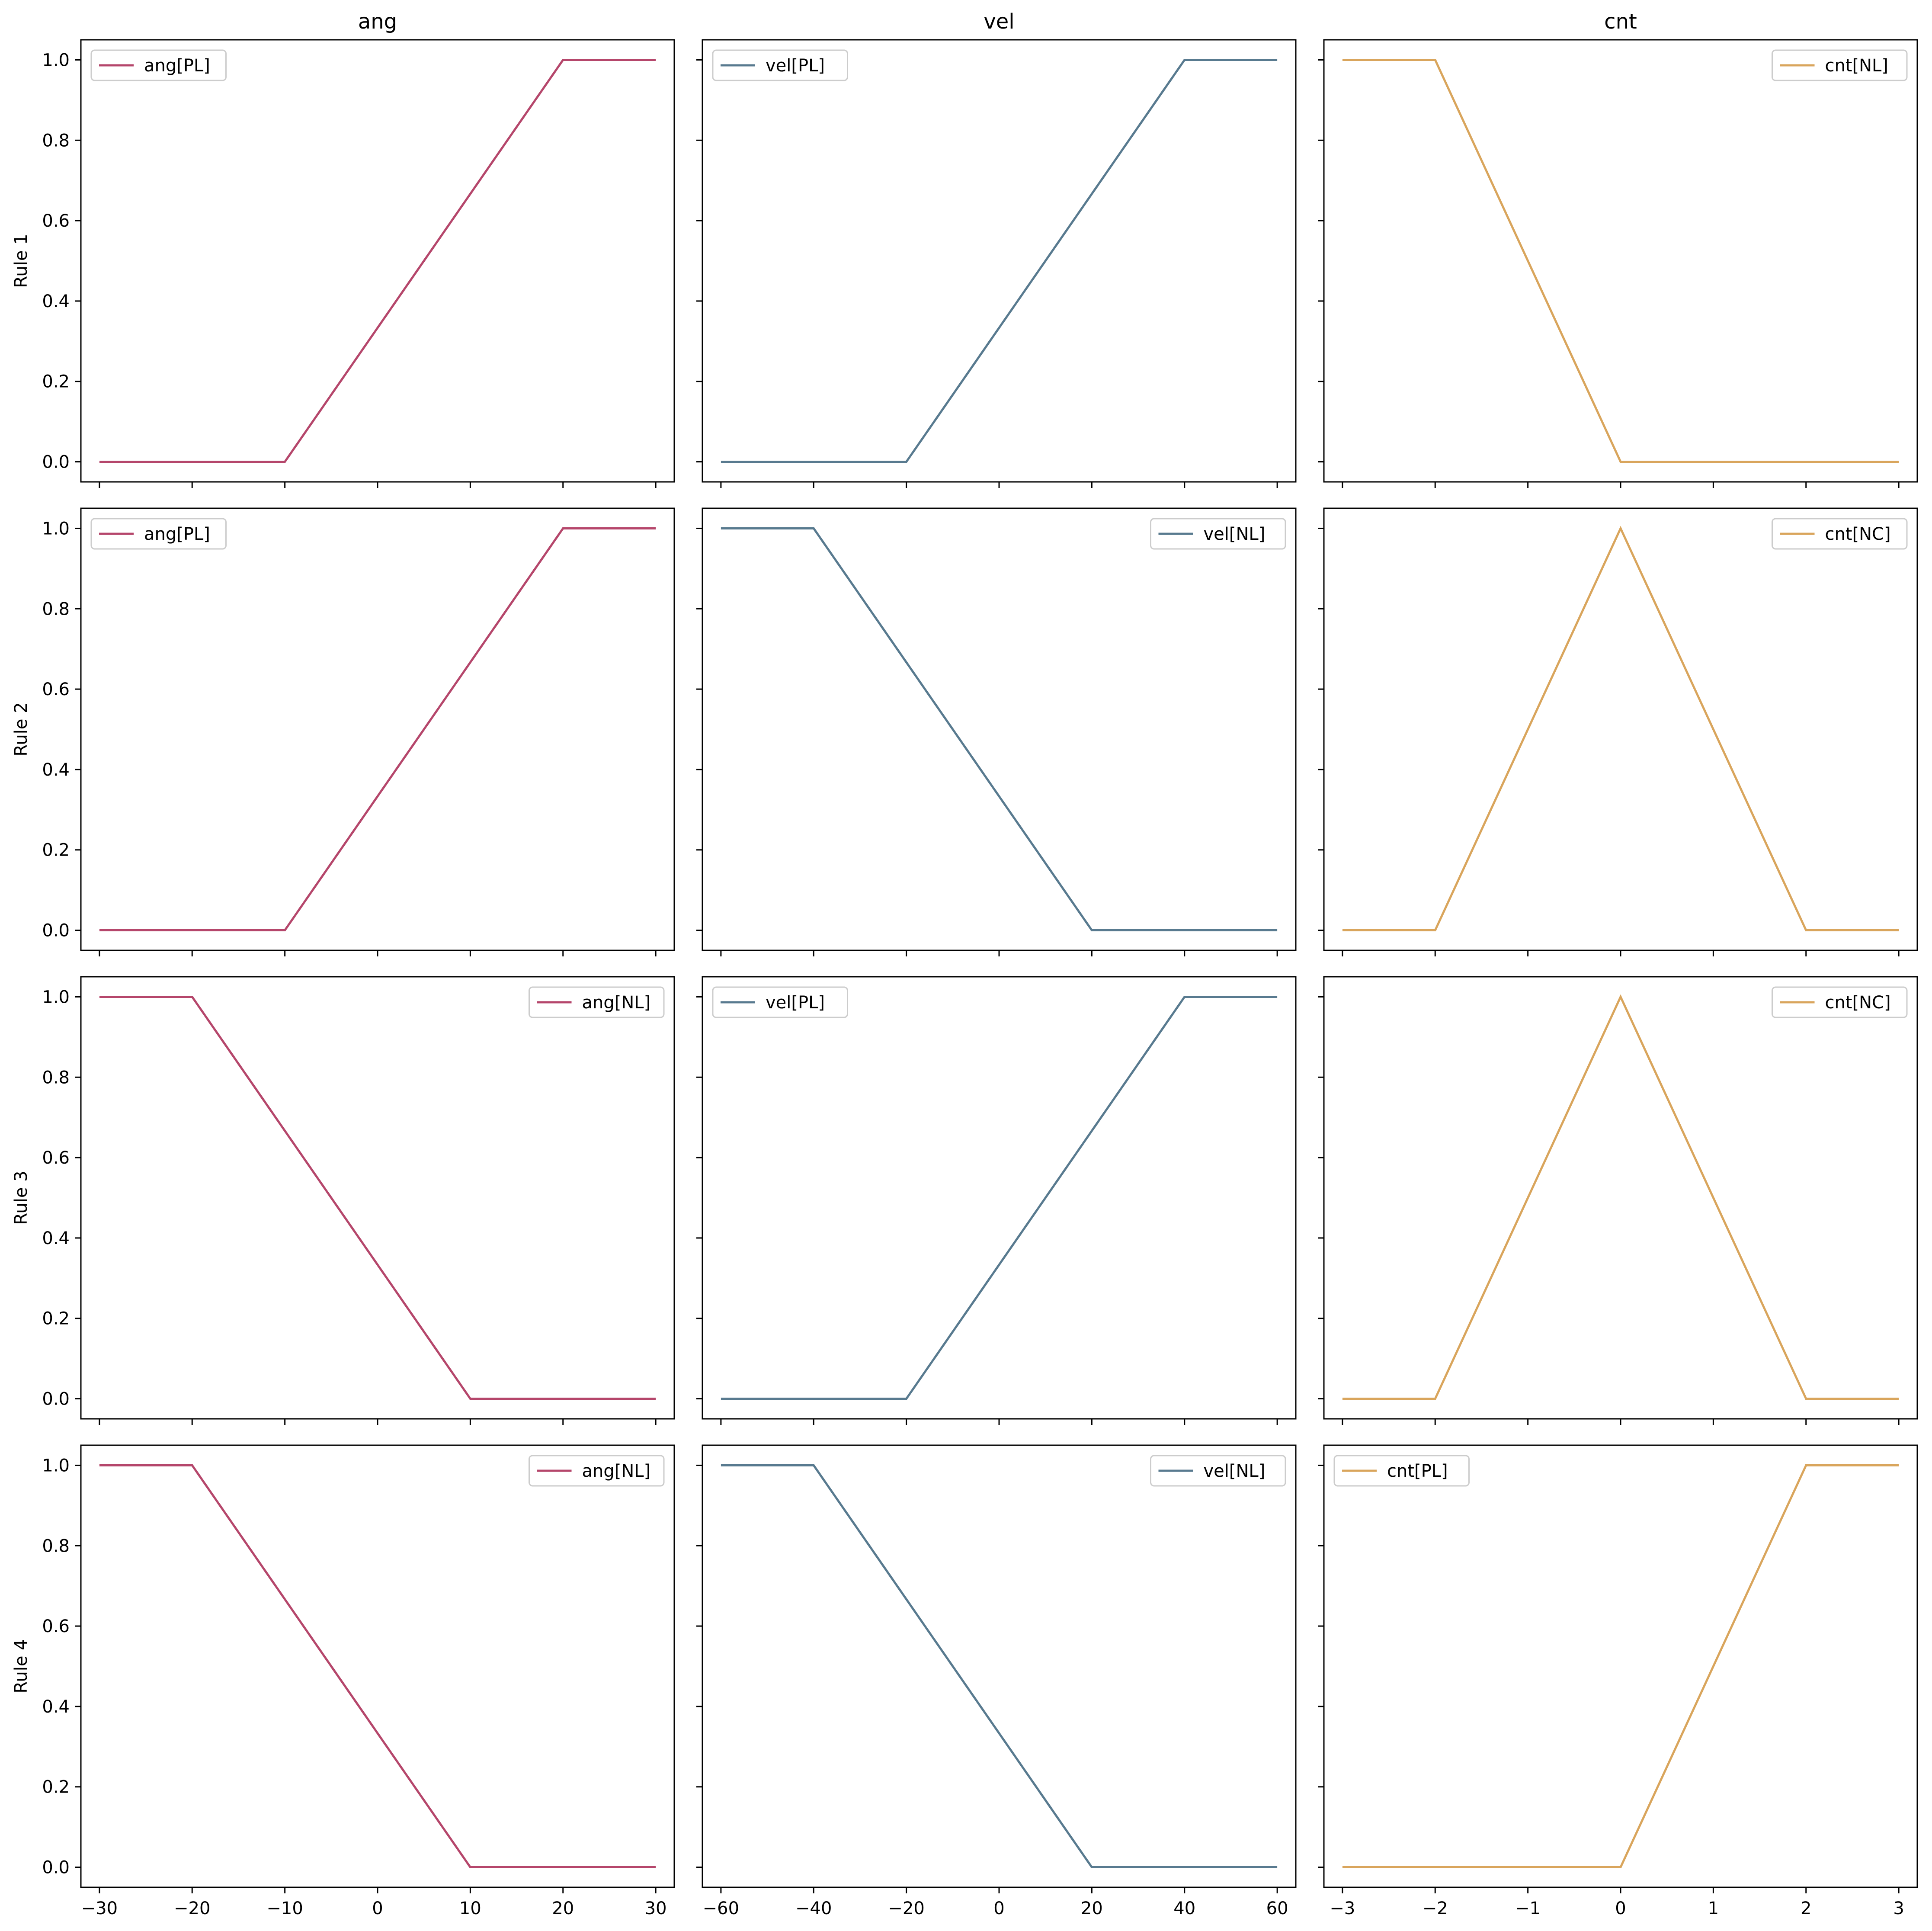 The width and height of the screenshot is (1932, 1931). I want to click on x-tick-label: 3, so click(1898, 1908).